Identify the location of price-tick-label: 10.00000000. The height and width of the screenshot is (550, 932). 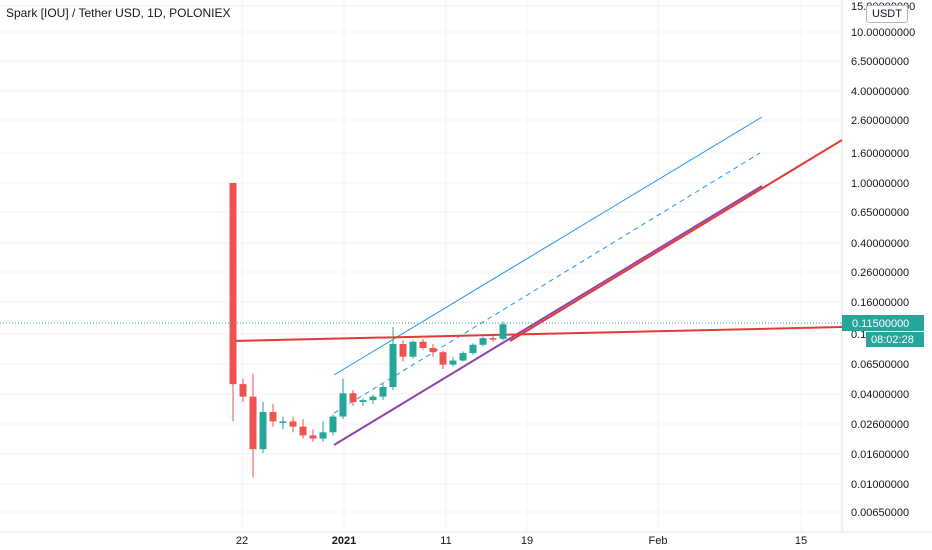
(883, 33).